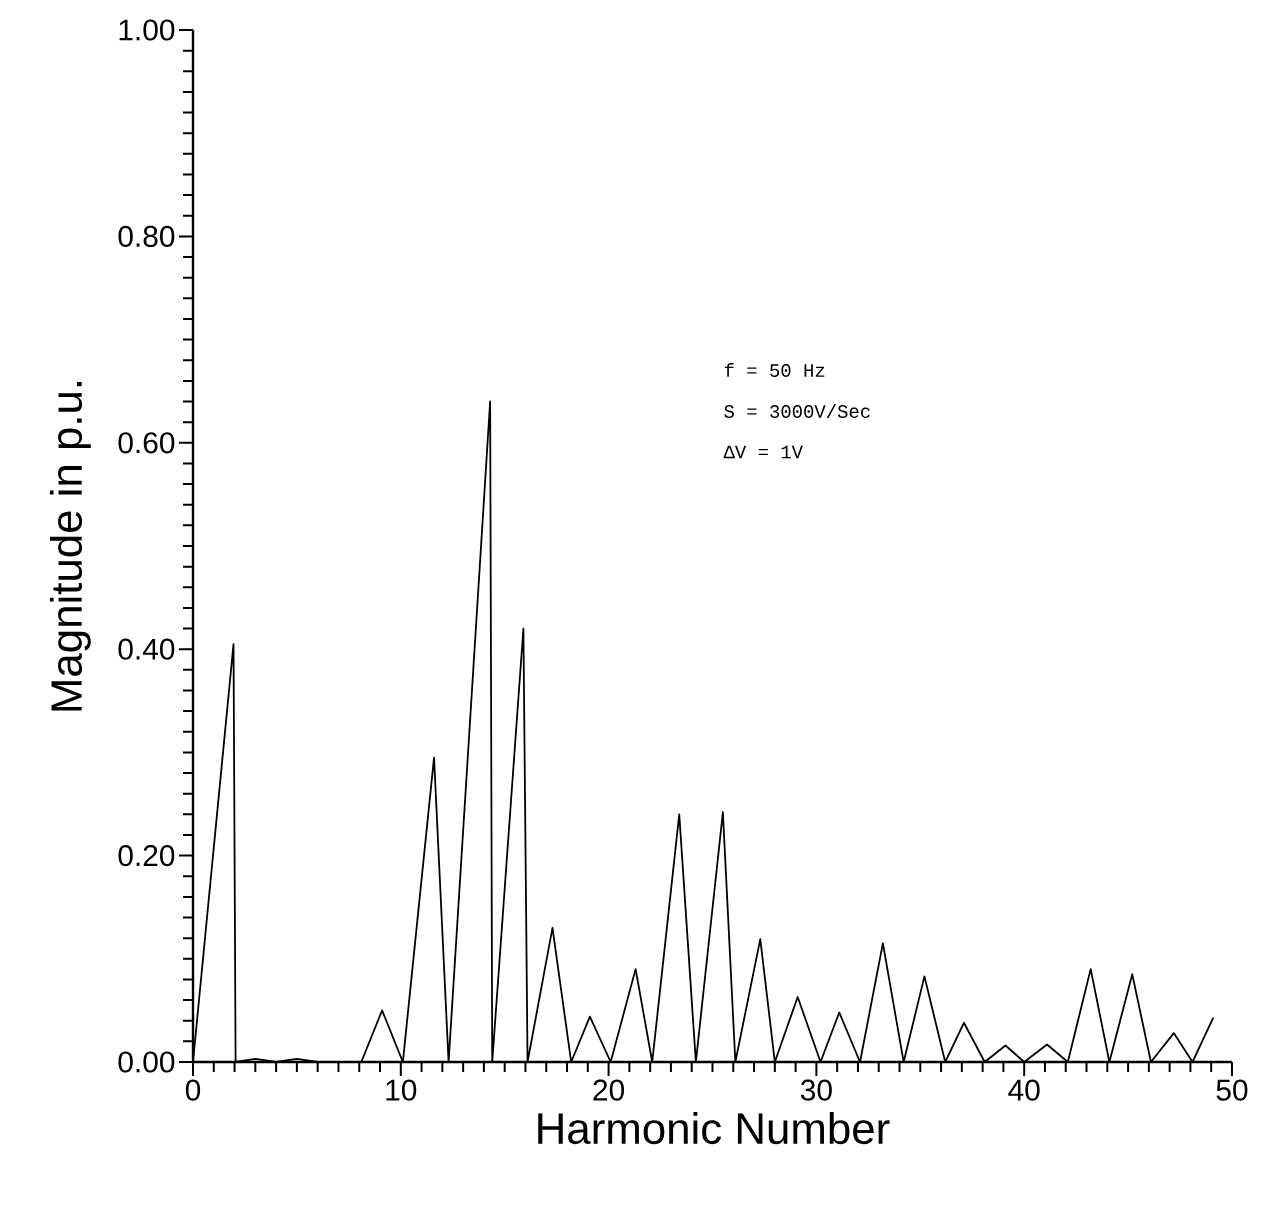 This screenshot has width=1268, height=1214. Describe the element at coordinates (763, 452) in the screenshot. I see `annotation: ΔV = 1V` at that location.